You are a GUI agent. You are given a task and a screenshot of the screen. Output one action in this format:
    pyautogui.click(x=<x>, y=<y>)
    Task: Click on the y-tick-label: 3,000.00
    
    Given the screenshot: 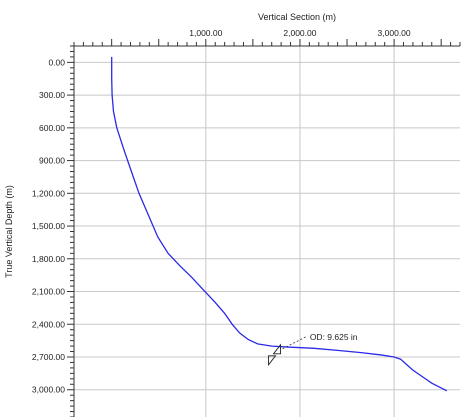 What is the action you would take?
    pyautogui.click(x=48, y=390)
    